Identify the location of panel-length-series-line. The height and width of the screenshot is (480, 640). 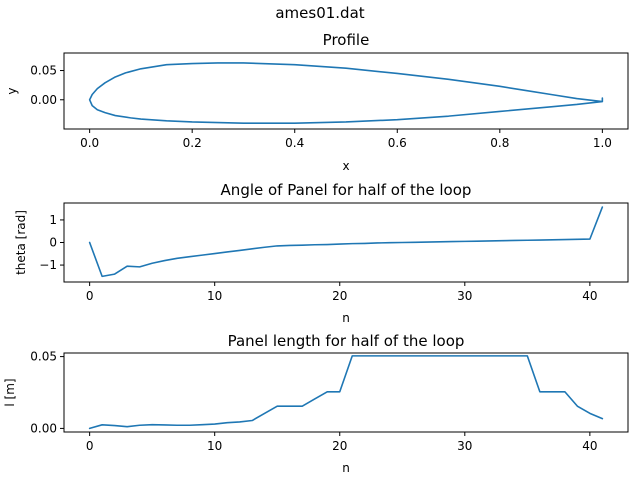
(346, 392).